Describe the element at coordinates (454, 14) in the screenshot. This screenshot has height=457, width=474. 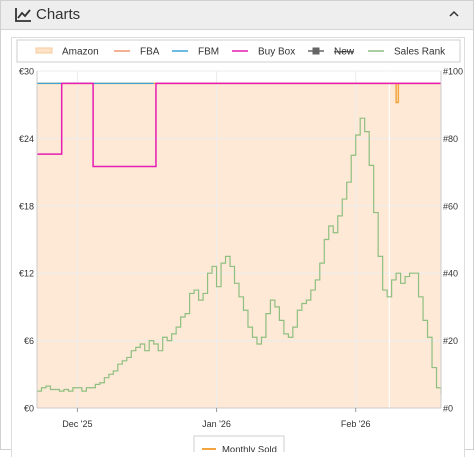
I see `chevron-up-icon` at that location.